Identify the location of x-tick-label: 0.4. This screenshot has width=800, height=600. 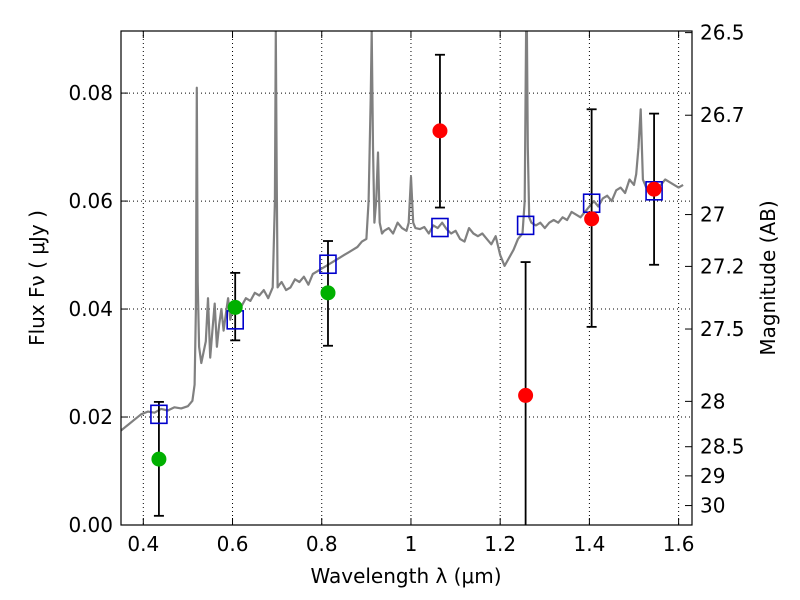
(143, 544).